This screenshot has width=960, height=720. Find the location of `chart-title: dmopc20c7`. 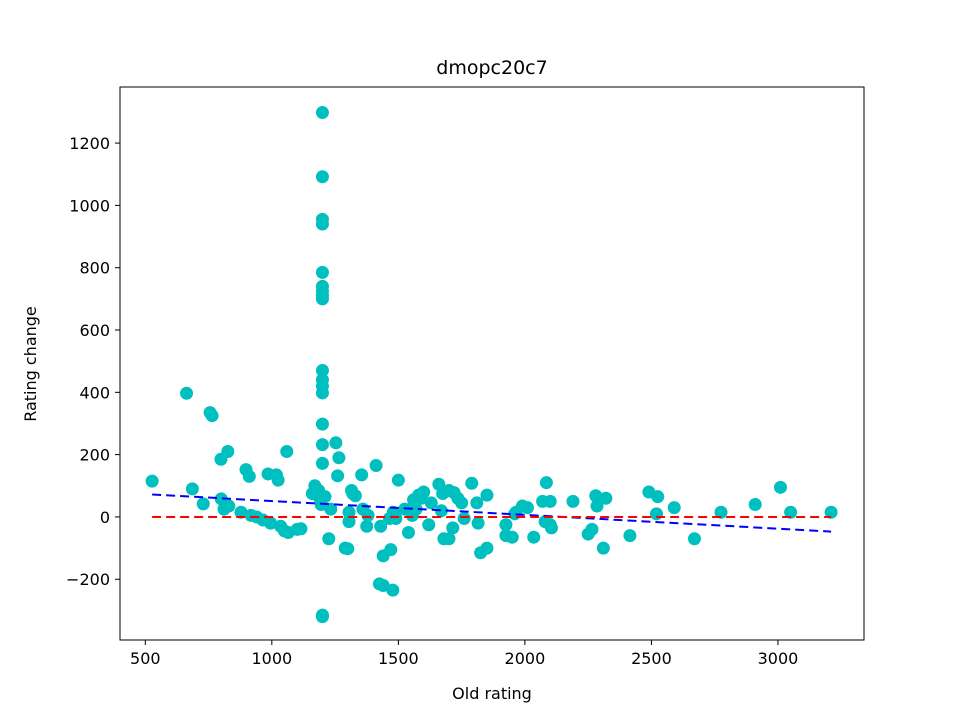

chart-title: dmopc20c7 is located at coordinates (491, 68).